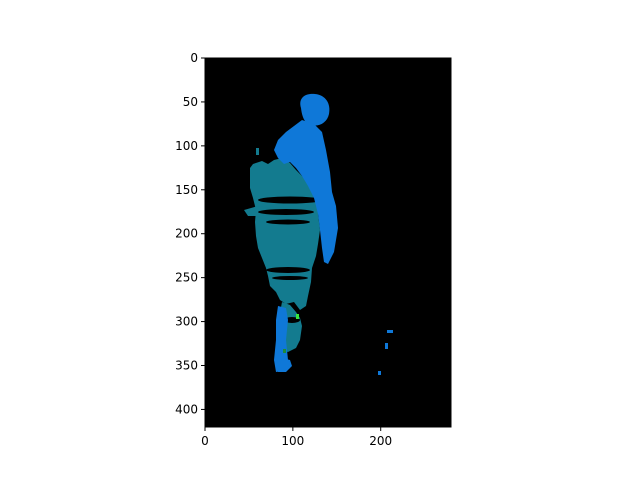 This screenshot has width=640, height=480. What do you see at coordinates (186, 234) in the screenshot?
I see `y-tick-label: 200` at bounding box center [186, 234].